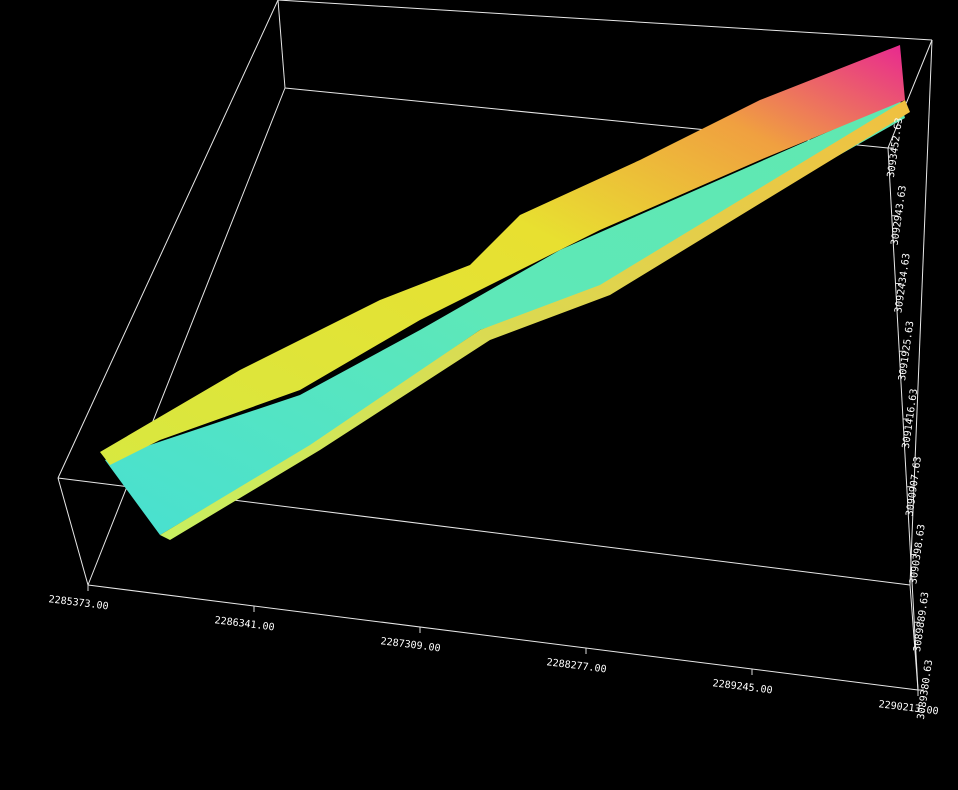 The image size is (958, 790). What do you see at coordinates (244, 624) in the screenshot?
I see `x-axis-label: 2286341.00` at bounding box center [244, 624].